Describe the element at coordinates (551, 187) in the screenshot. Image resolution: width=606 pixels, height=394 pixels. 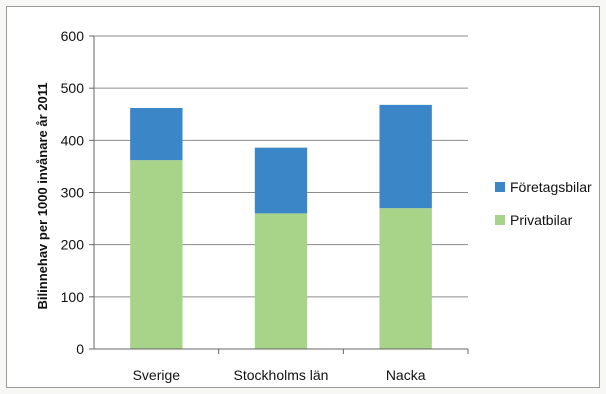
I see `legend-label: Företagsbilar` at that location.